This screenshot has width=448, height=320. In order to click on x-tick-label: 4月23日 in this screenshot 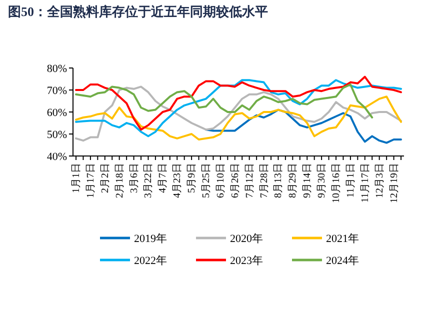, I will do `click(178, 180)`.